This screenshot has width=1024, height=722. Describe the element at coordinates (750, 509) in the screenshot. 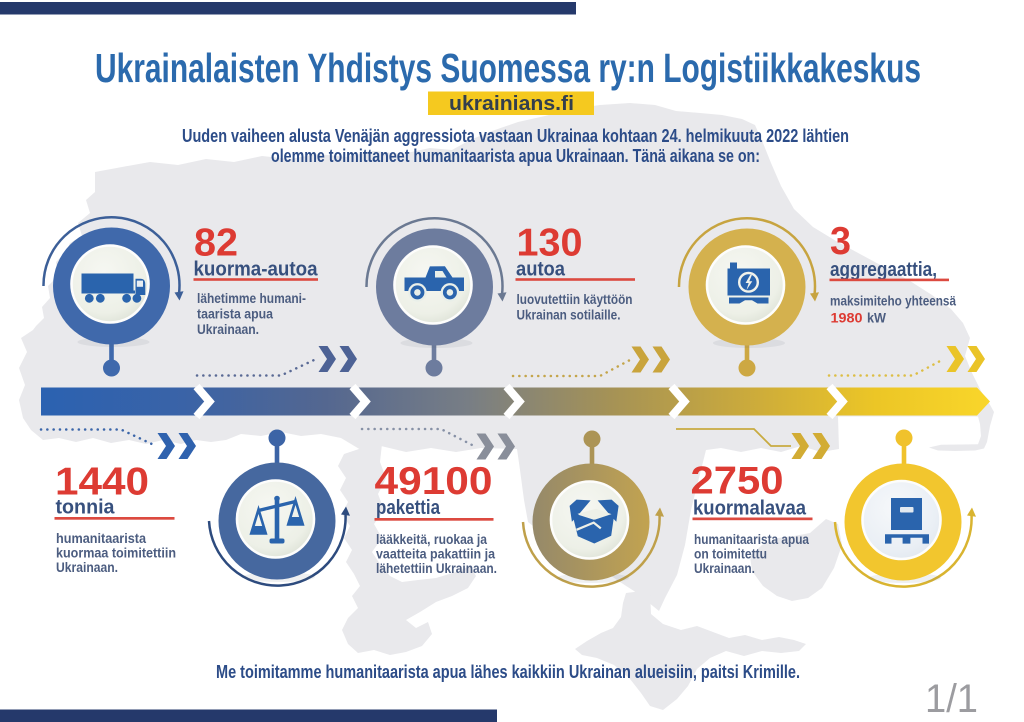

I see `svg-text: kuormalavaa` at that location.